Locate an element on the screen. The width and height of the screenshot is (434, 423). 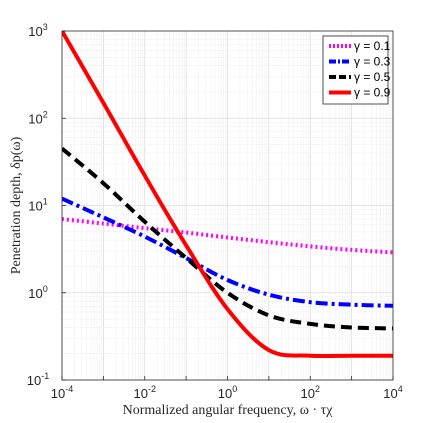
x-tick-label: 10⁻² is located at coordinates (145, 392).